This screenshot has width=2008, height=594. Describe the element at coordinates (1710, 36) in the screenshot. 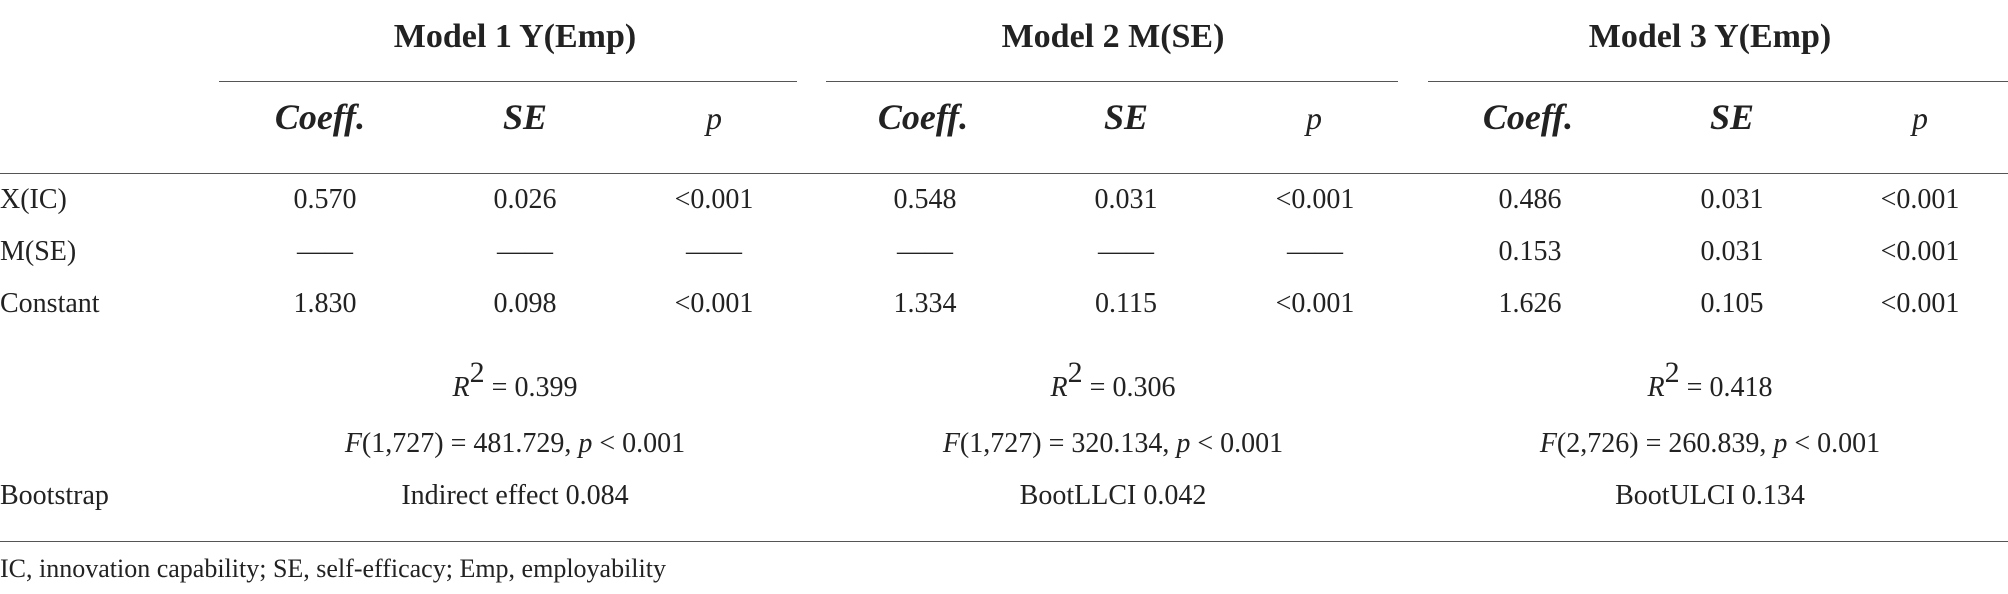

I see `model-3-title: Model 3 Y(Emp)` at that location.